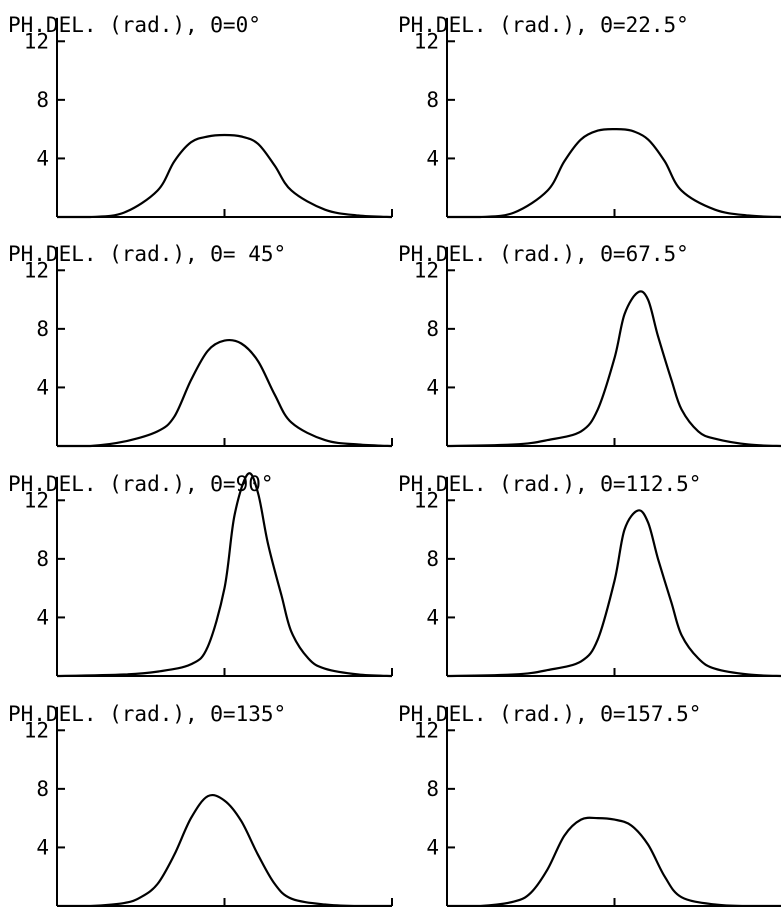  What do you see at coordinates (147, 254) in the screenshot?
I see `panel-title: PH.DEL. (rad.), Θ= 45°` at bounding box center [147, 254].